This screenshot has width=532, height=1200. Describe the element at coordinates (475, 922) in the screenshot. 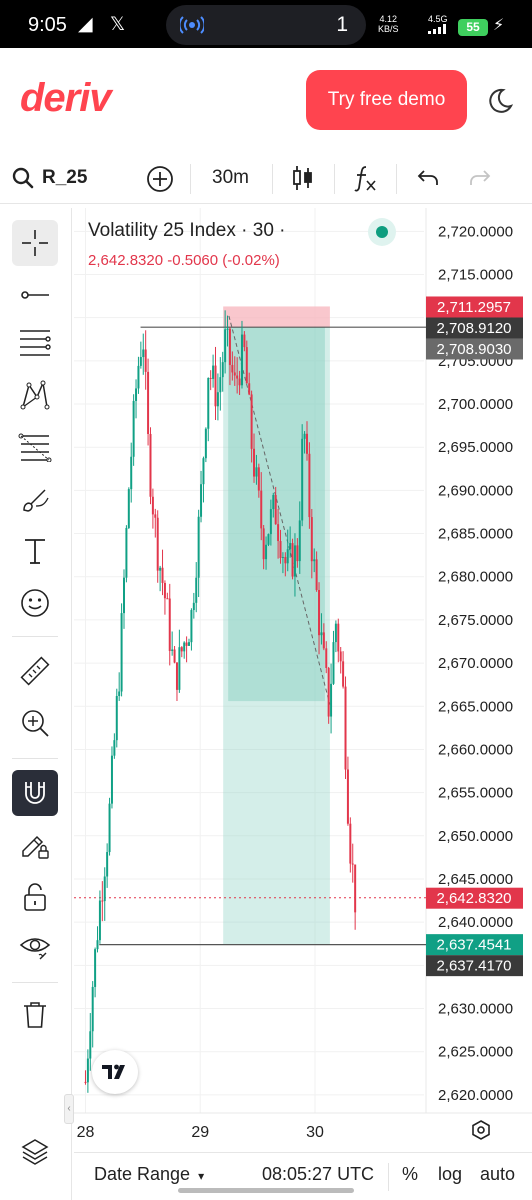

I see `y-tick-label: 2,640.0000` at that location.